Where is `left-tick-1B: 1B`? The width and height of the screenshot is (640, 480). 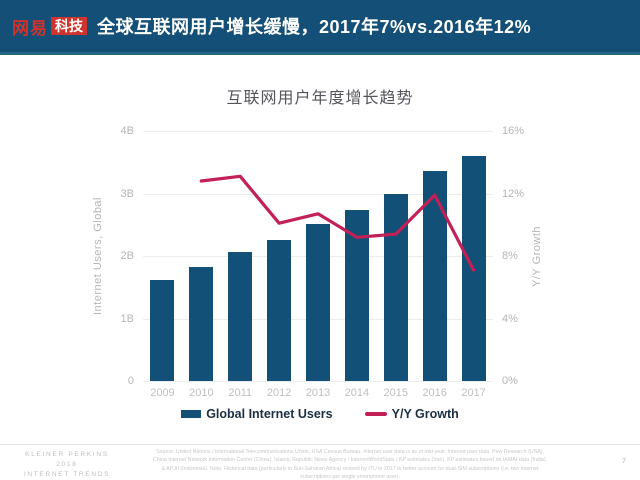 left-tick-1B: 1B is located at coordinates (127, 318).